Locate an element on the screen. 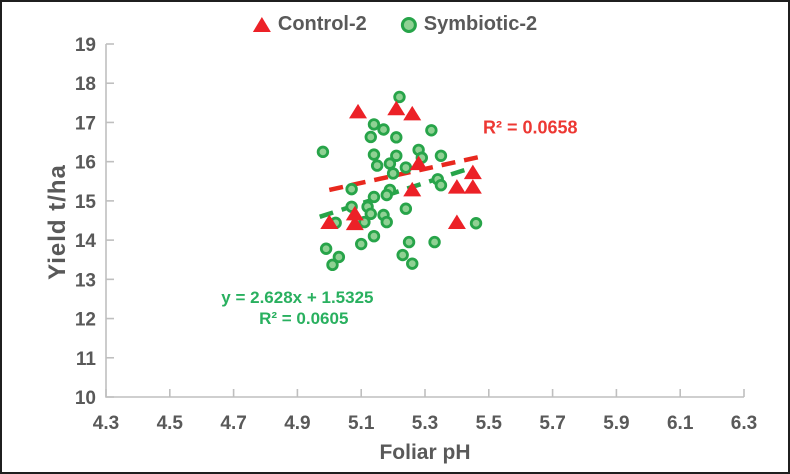  control-r2-annotation: R² = 0.0658 is located at coordinates (530, 127).